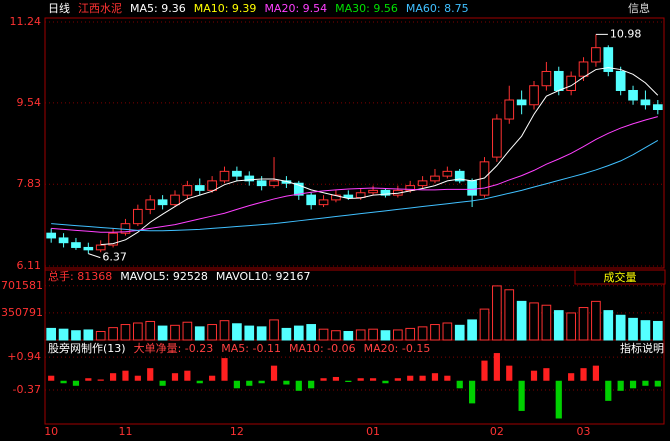 The image size is (670, 441). Describe the element at coordinates (642, 348) in the screenshot. I see `indicator-help: 指标说明` at that location.